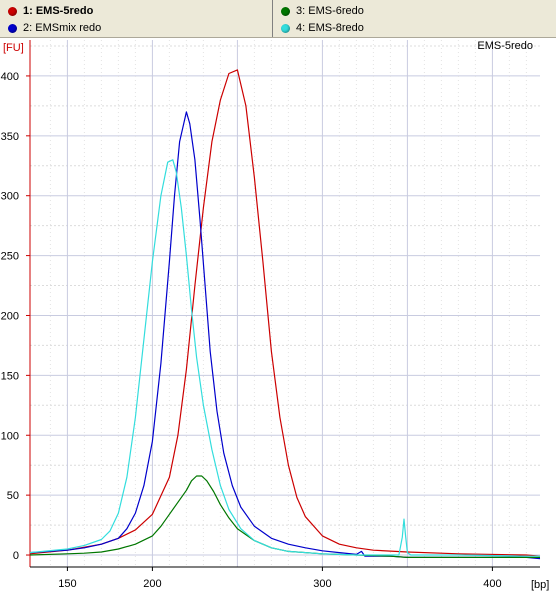  I want to click on legend-label: 3: EMS-6redo, so click(330, 11).